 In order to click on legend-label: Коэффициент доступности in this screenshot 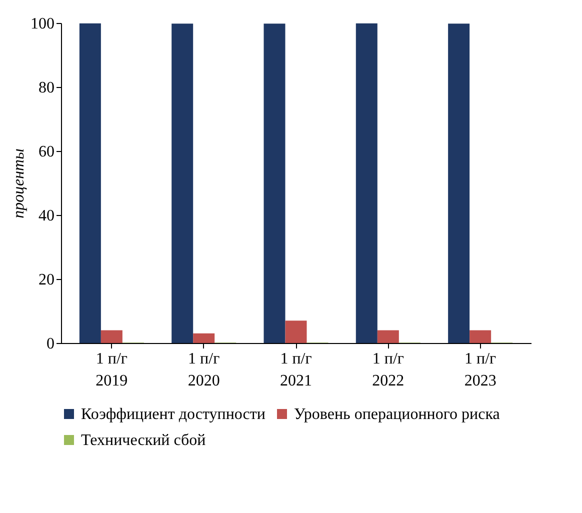, I will do `click(173, 414)`.